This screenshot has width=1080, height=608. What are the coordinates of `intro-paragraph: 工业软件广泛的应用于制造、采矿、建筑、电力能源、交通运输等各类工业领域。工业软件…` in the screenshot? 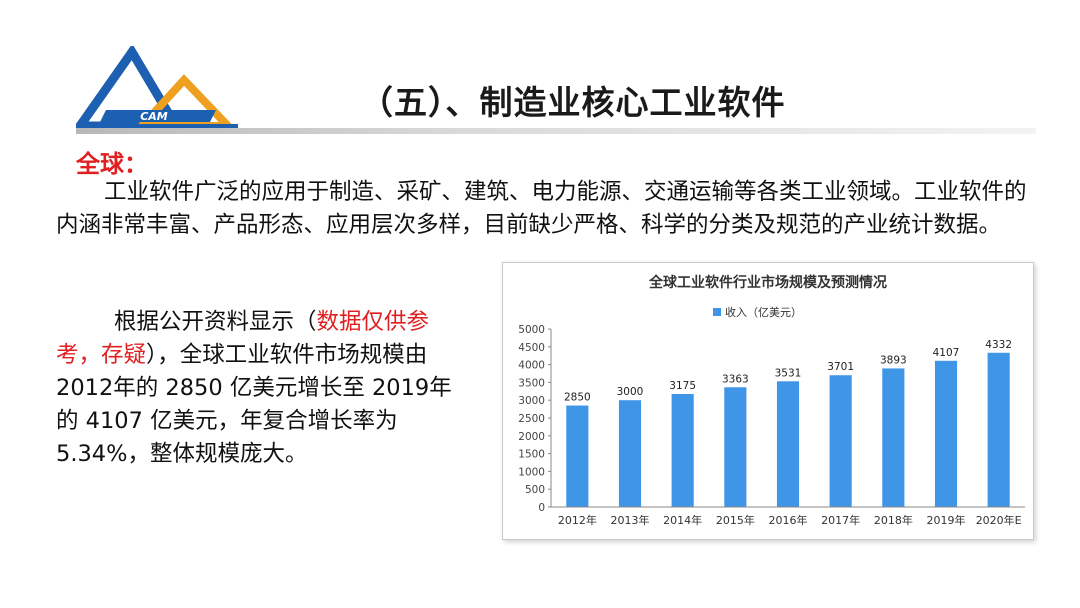 It's located at (546, 209).